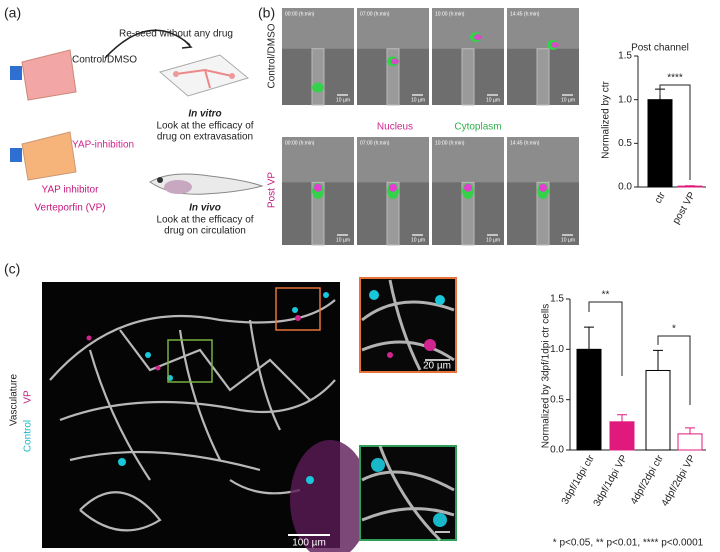  I want to click on in-vitro-text: drug on extravasation, so click(205, 137).